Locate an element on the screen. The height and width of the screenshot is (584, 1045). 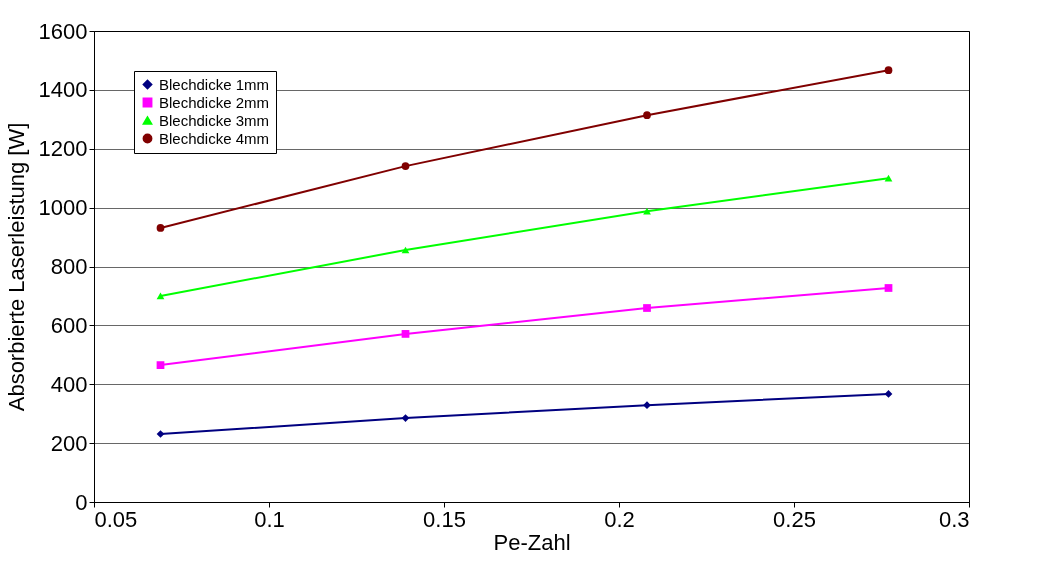
legend-label: Blechdicke 4mm is located at coordinates (214, 138).